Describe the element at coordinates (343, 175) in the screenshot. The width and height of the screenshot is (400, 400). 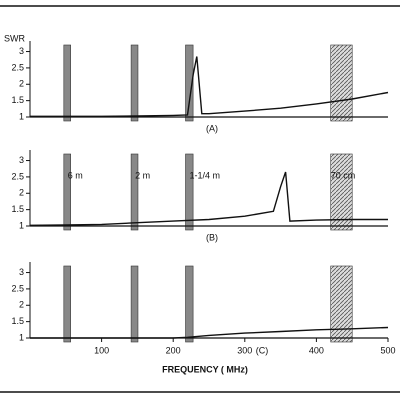
I see `band-label: 70 cm` at that location.